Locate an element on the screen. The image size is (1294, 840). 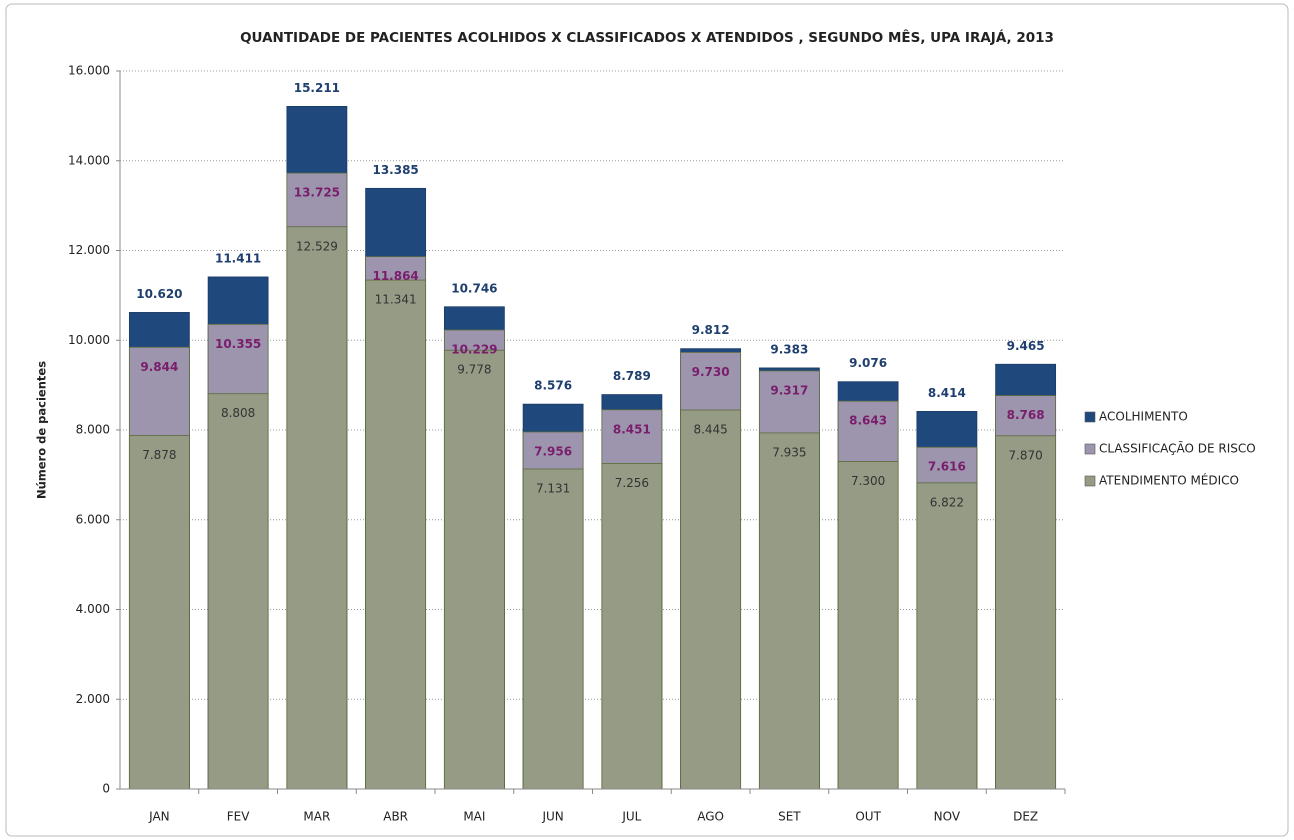
y-tick-label: 0 is located at coordinates (106, 789).